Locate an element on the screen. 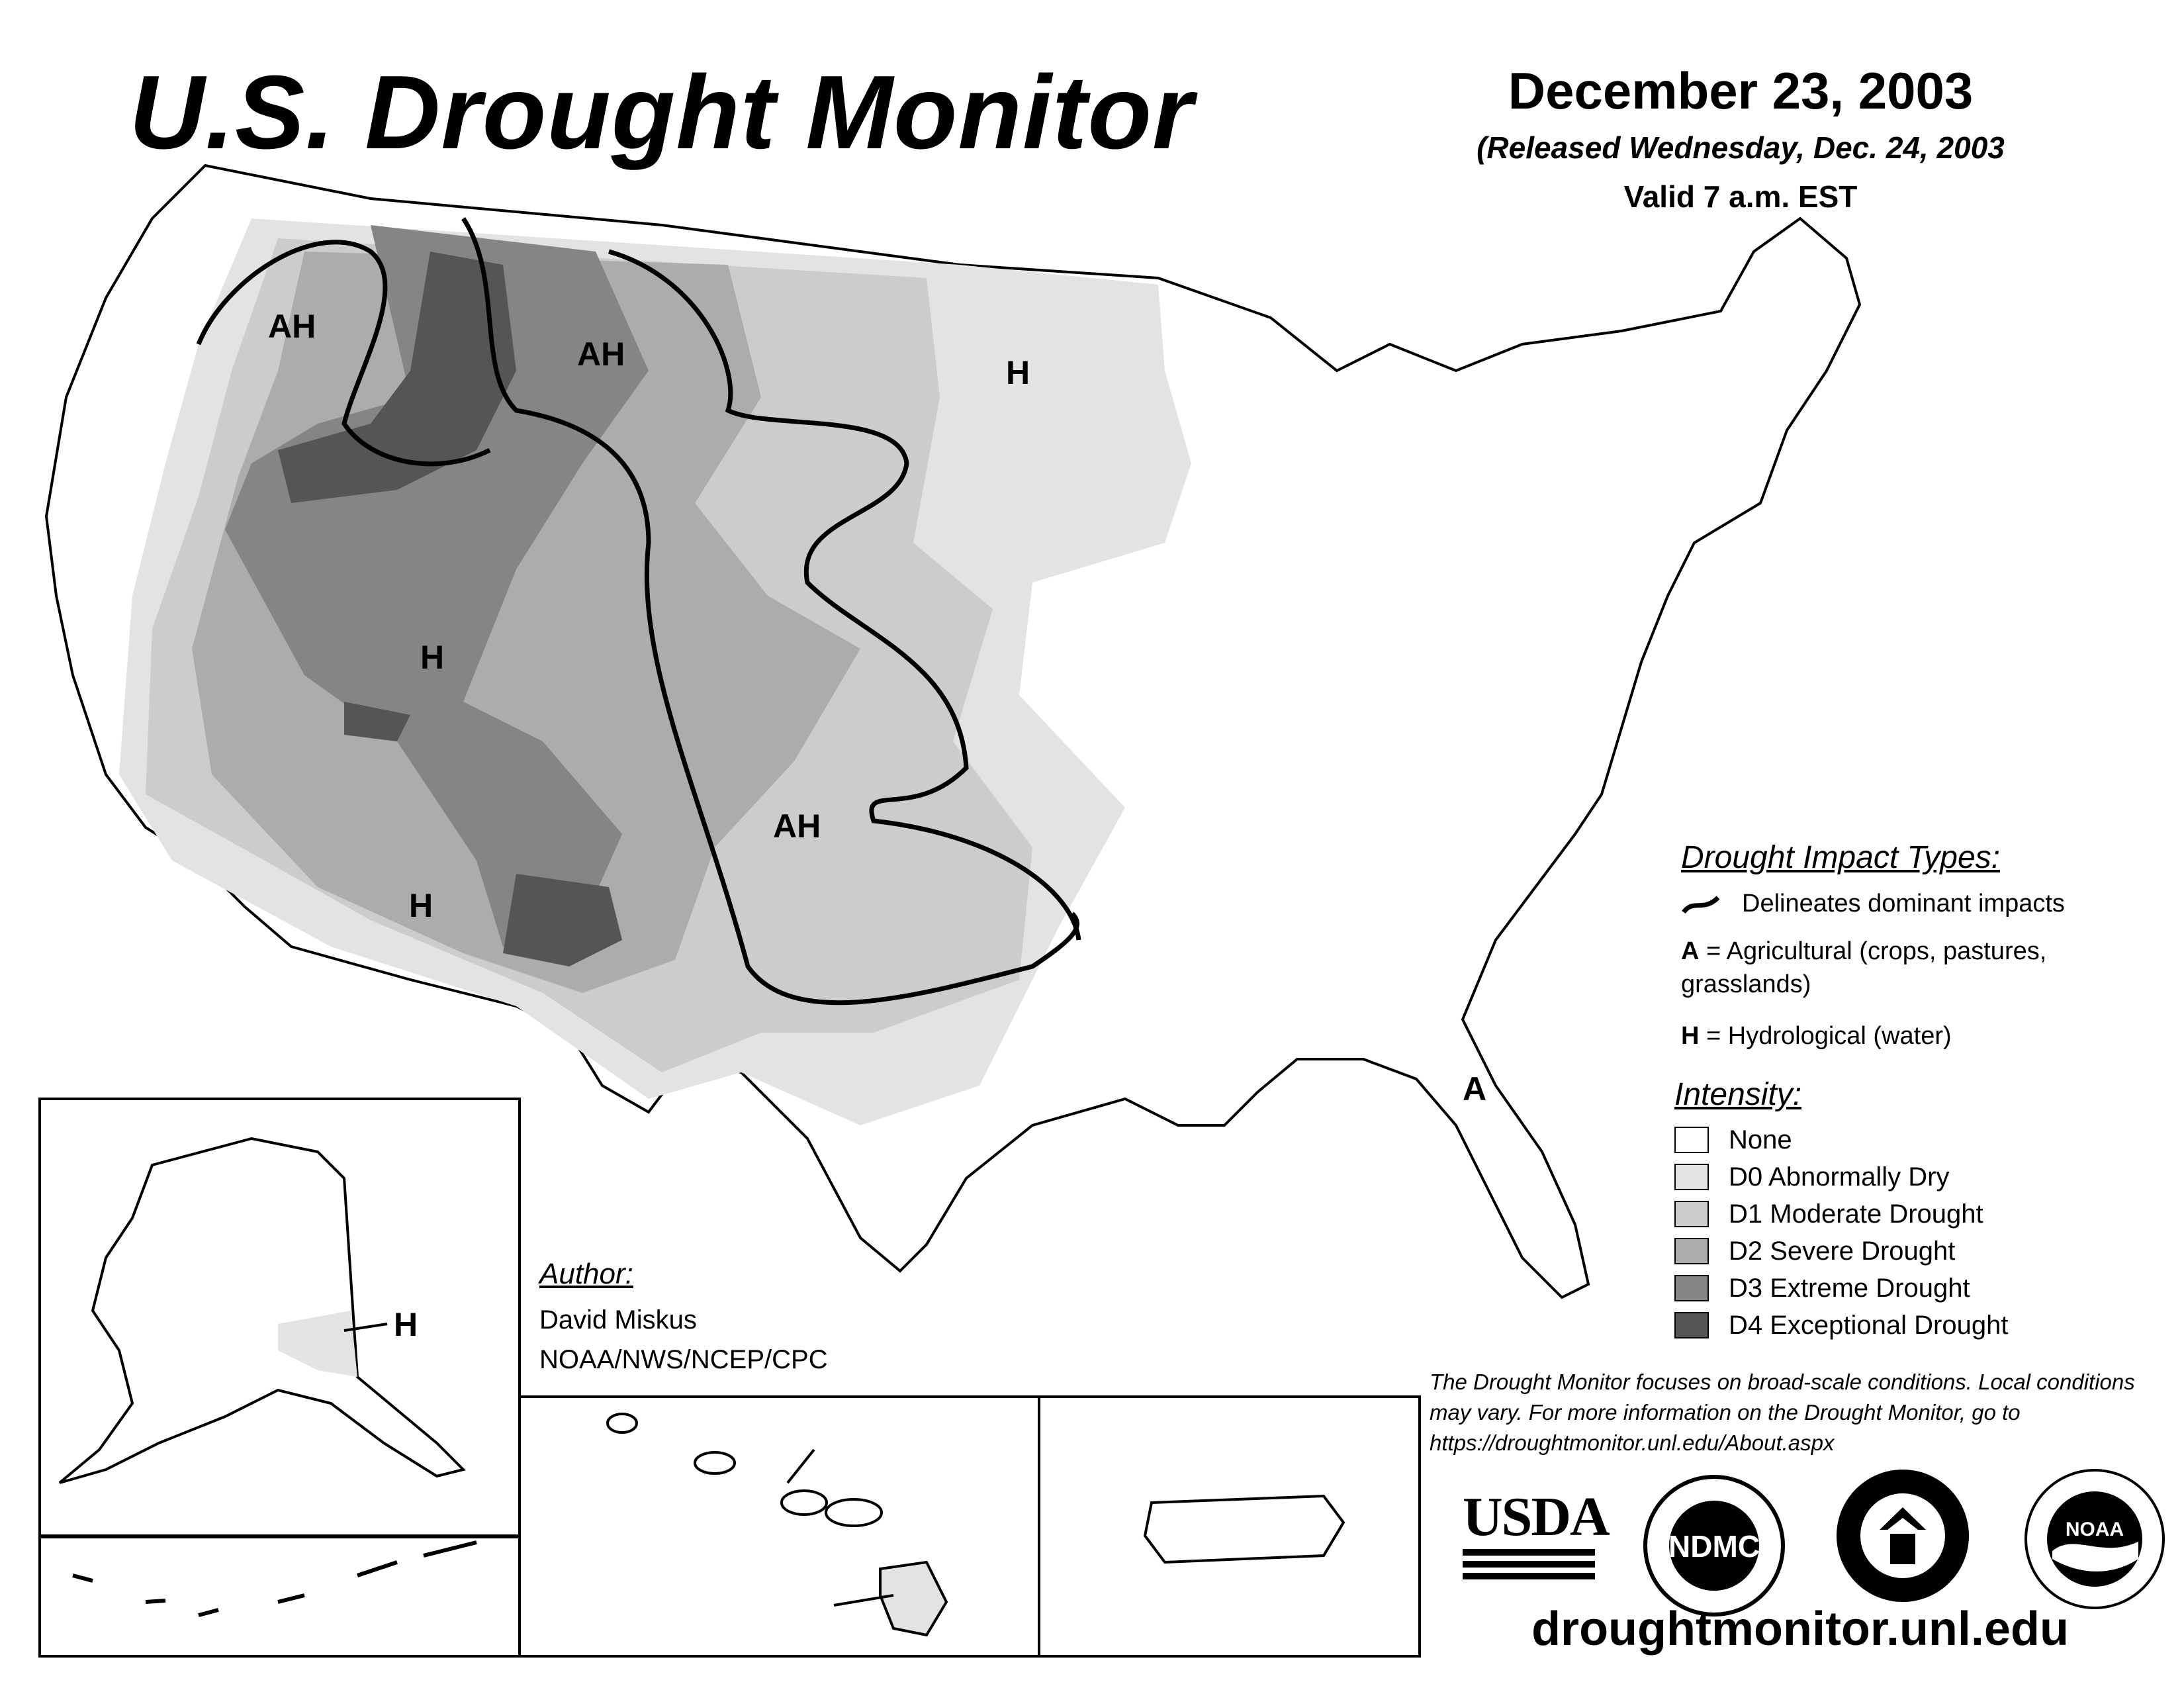 The width and height of the screenshot is (2184, 1688). impact-line-rockies is located at coordinates (770, 611).